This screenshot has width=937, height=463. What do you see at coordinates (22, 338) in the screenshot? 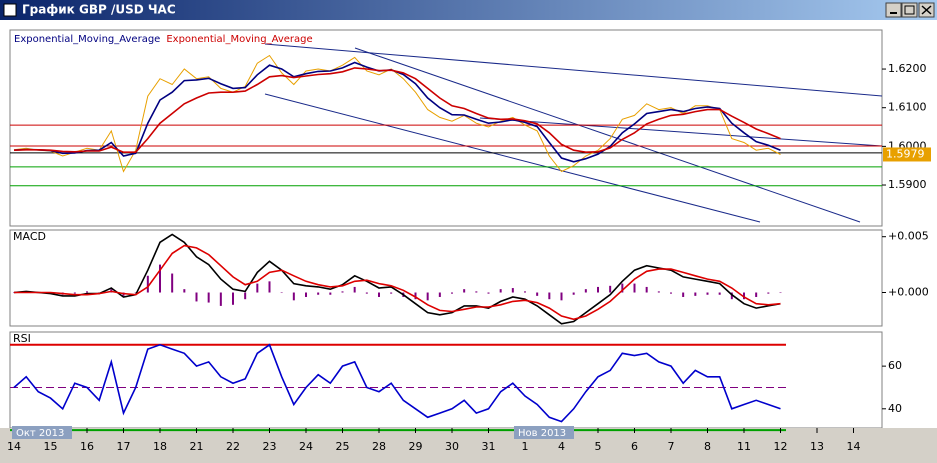
I see `pane-title: RSI` at bounding box center [22, 338].